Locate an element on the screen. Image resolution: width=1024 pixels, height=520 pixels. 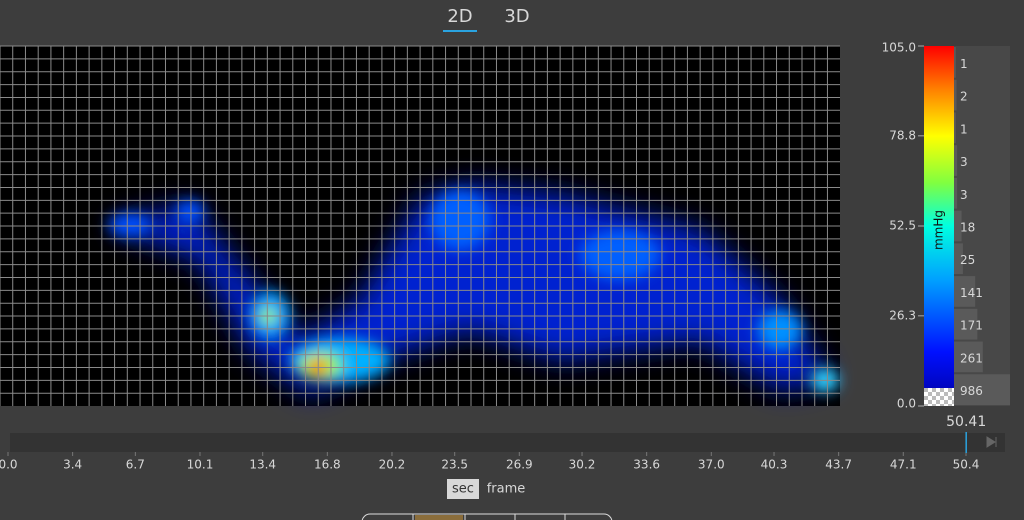
colorbar is located at coordinates (939, 226).